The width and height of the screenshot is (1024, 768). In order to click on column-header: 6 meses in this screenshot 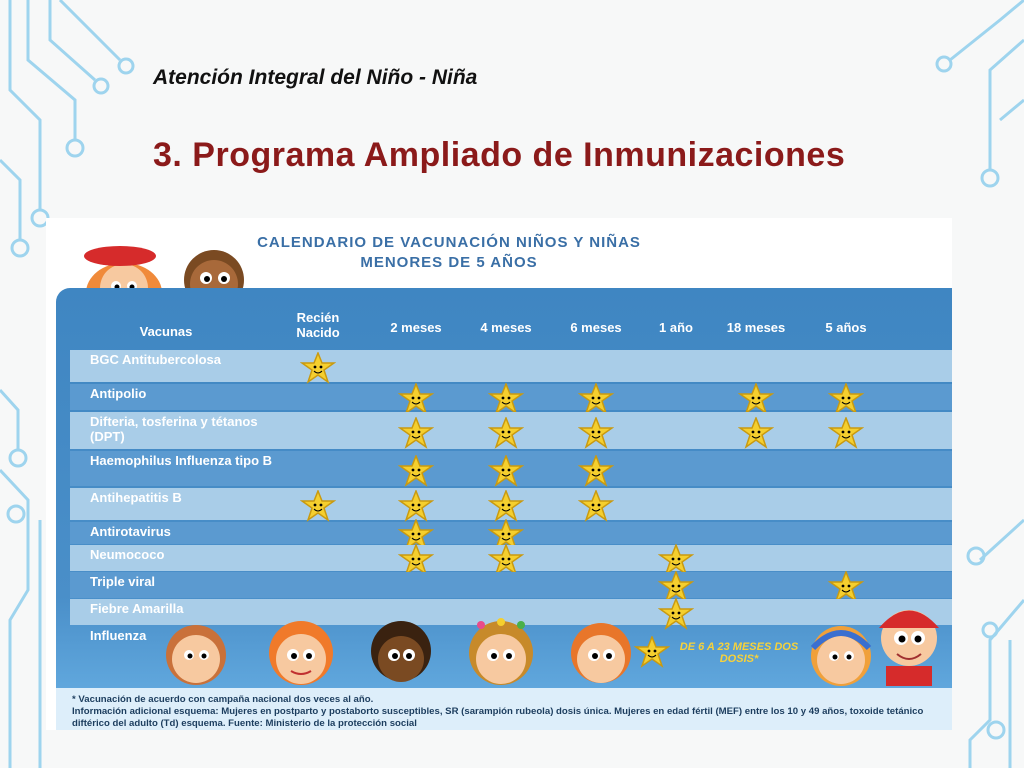, I will do `click(596, 327)`.